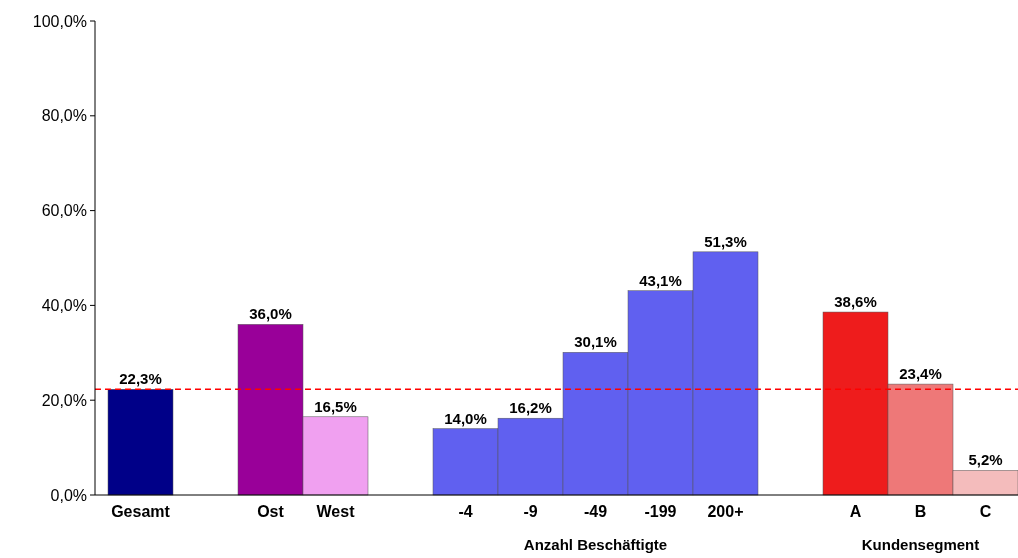  I want to click on x-tick-label: West, so click(336, 511).